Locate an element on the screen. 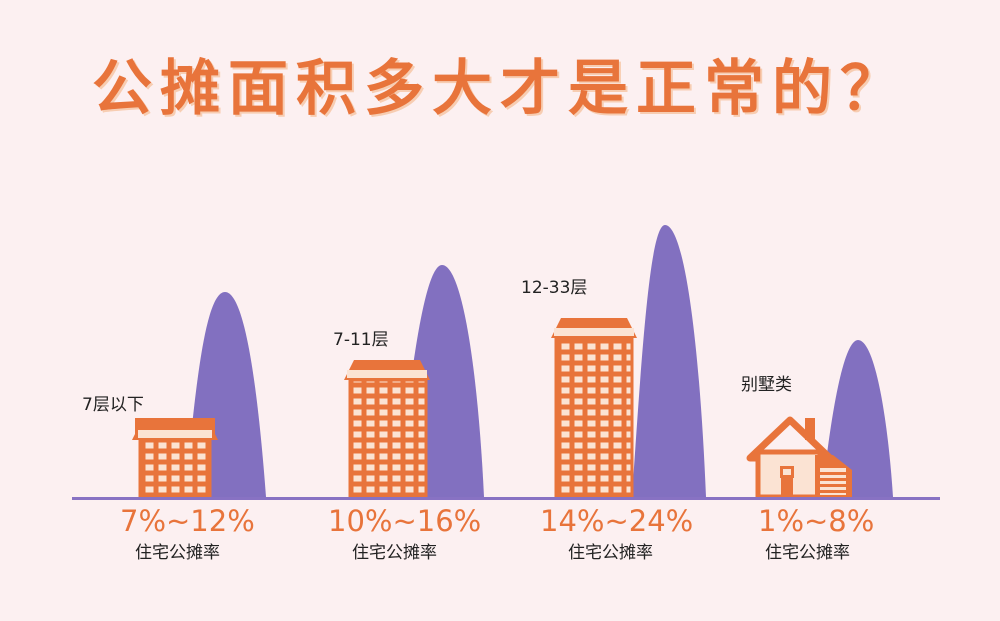  floors-label-3: 12-33层 is located at coordinates (554, 288).